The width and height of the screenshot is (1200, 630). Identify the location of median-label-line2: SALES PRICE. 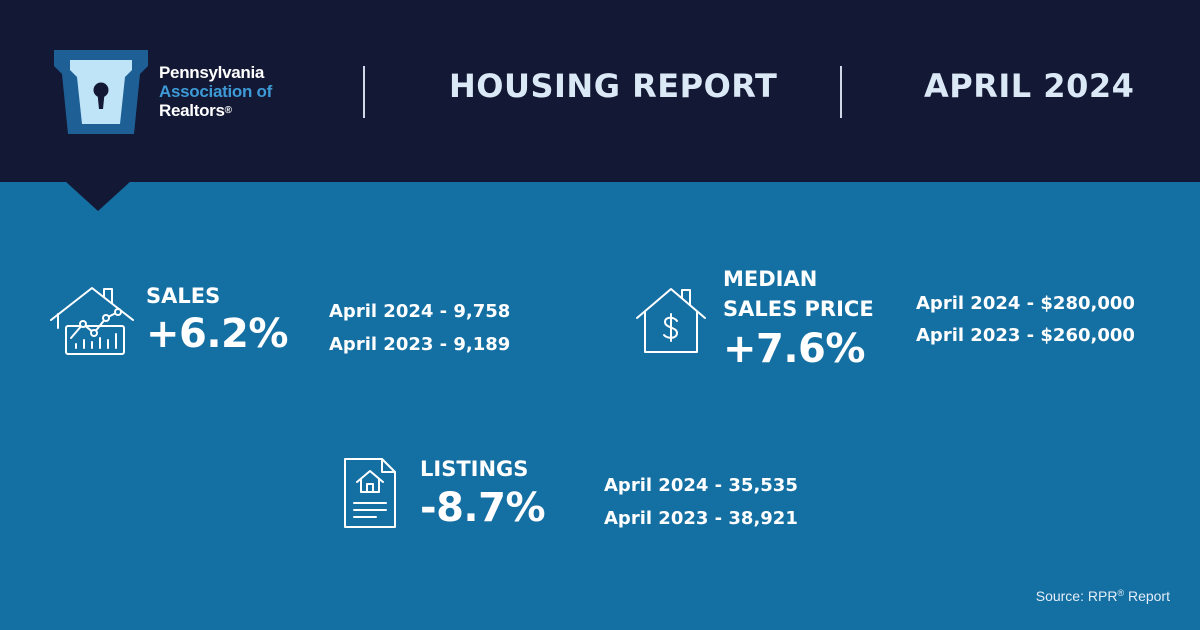
(798, 309).